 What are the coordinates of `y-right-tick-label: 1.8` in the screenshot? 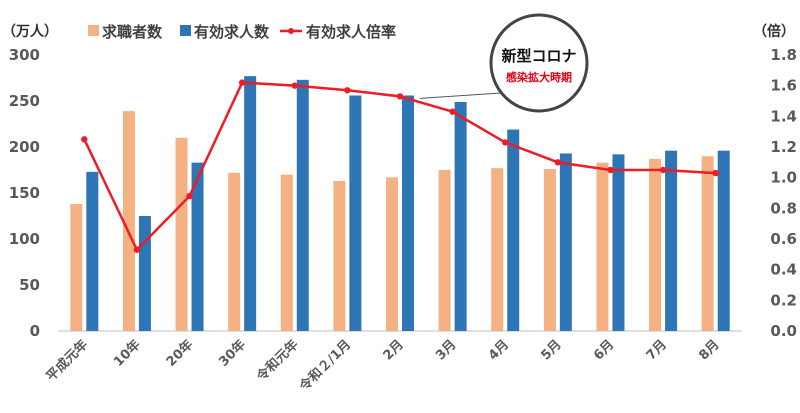 It's located at (783, 55).